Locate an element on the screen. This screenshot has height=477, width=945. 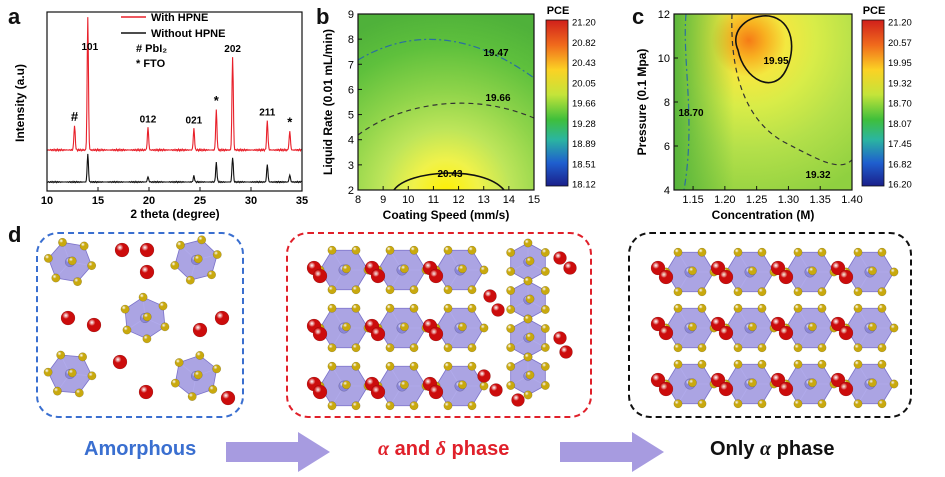
cbar-tick-label-1-5: 19.28 is located at coordinates (584, 124).